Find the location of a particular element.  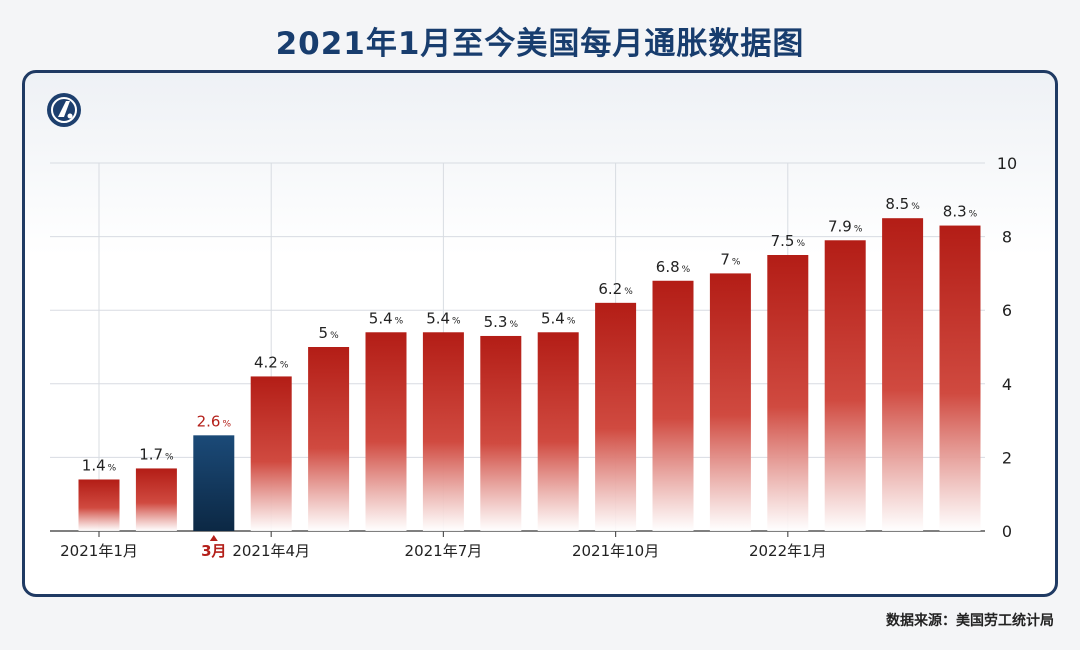

news-logo-icon is located at coordinates (64, 110).